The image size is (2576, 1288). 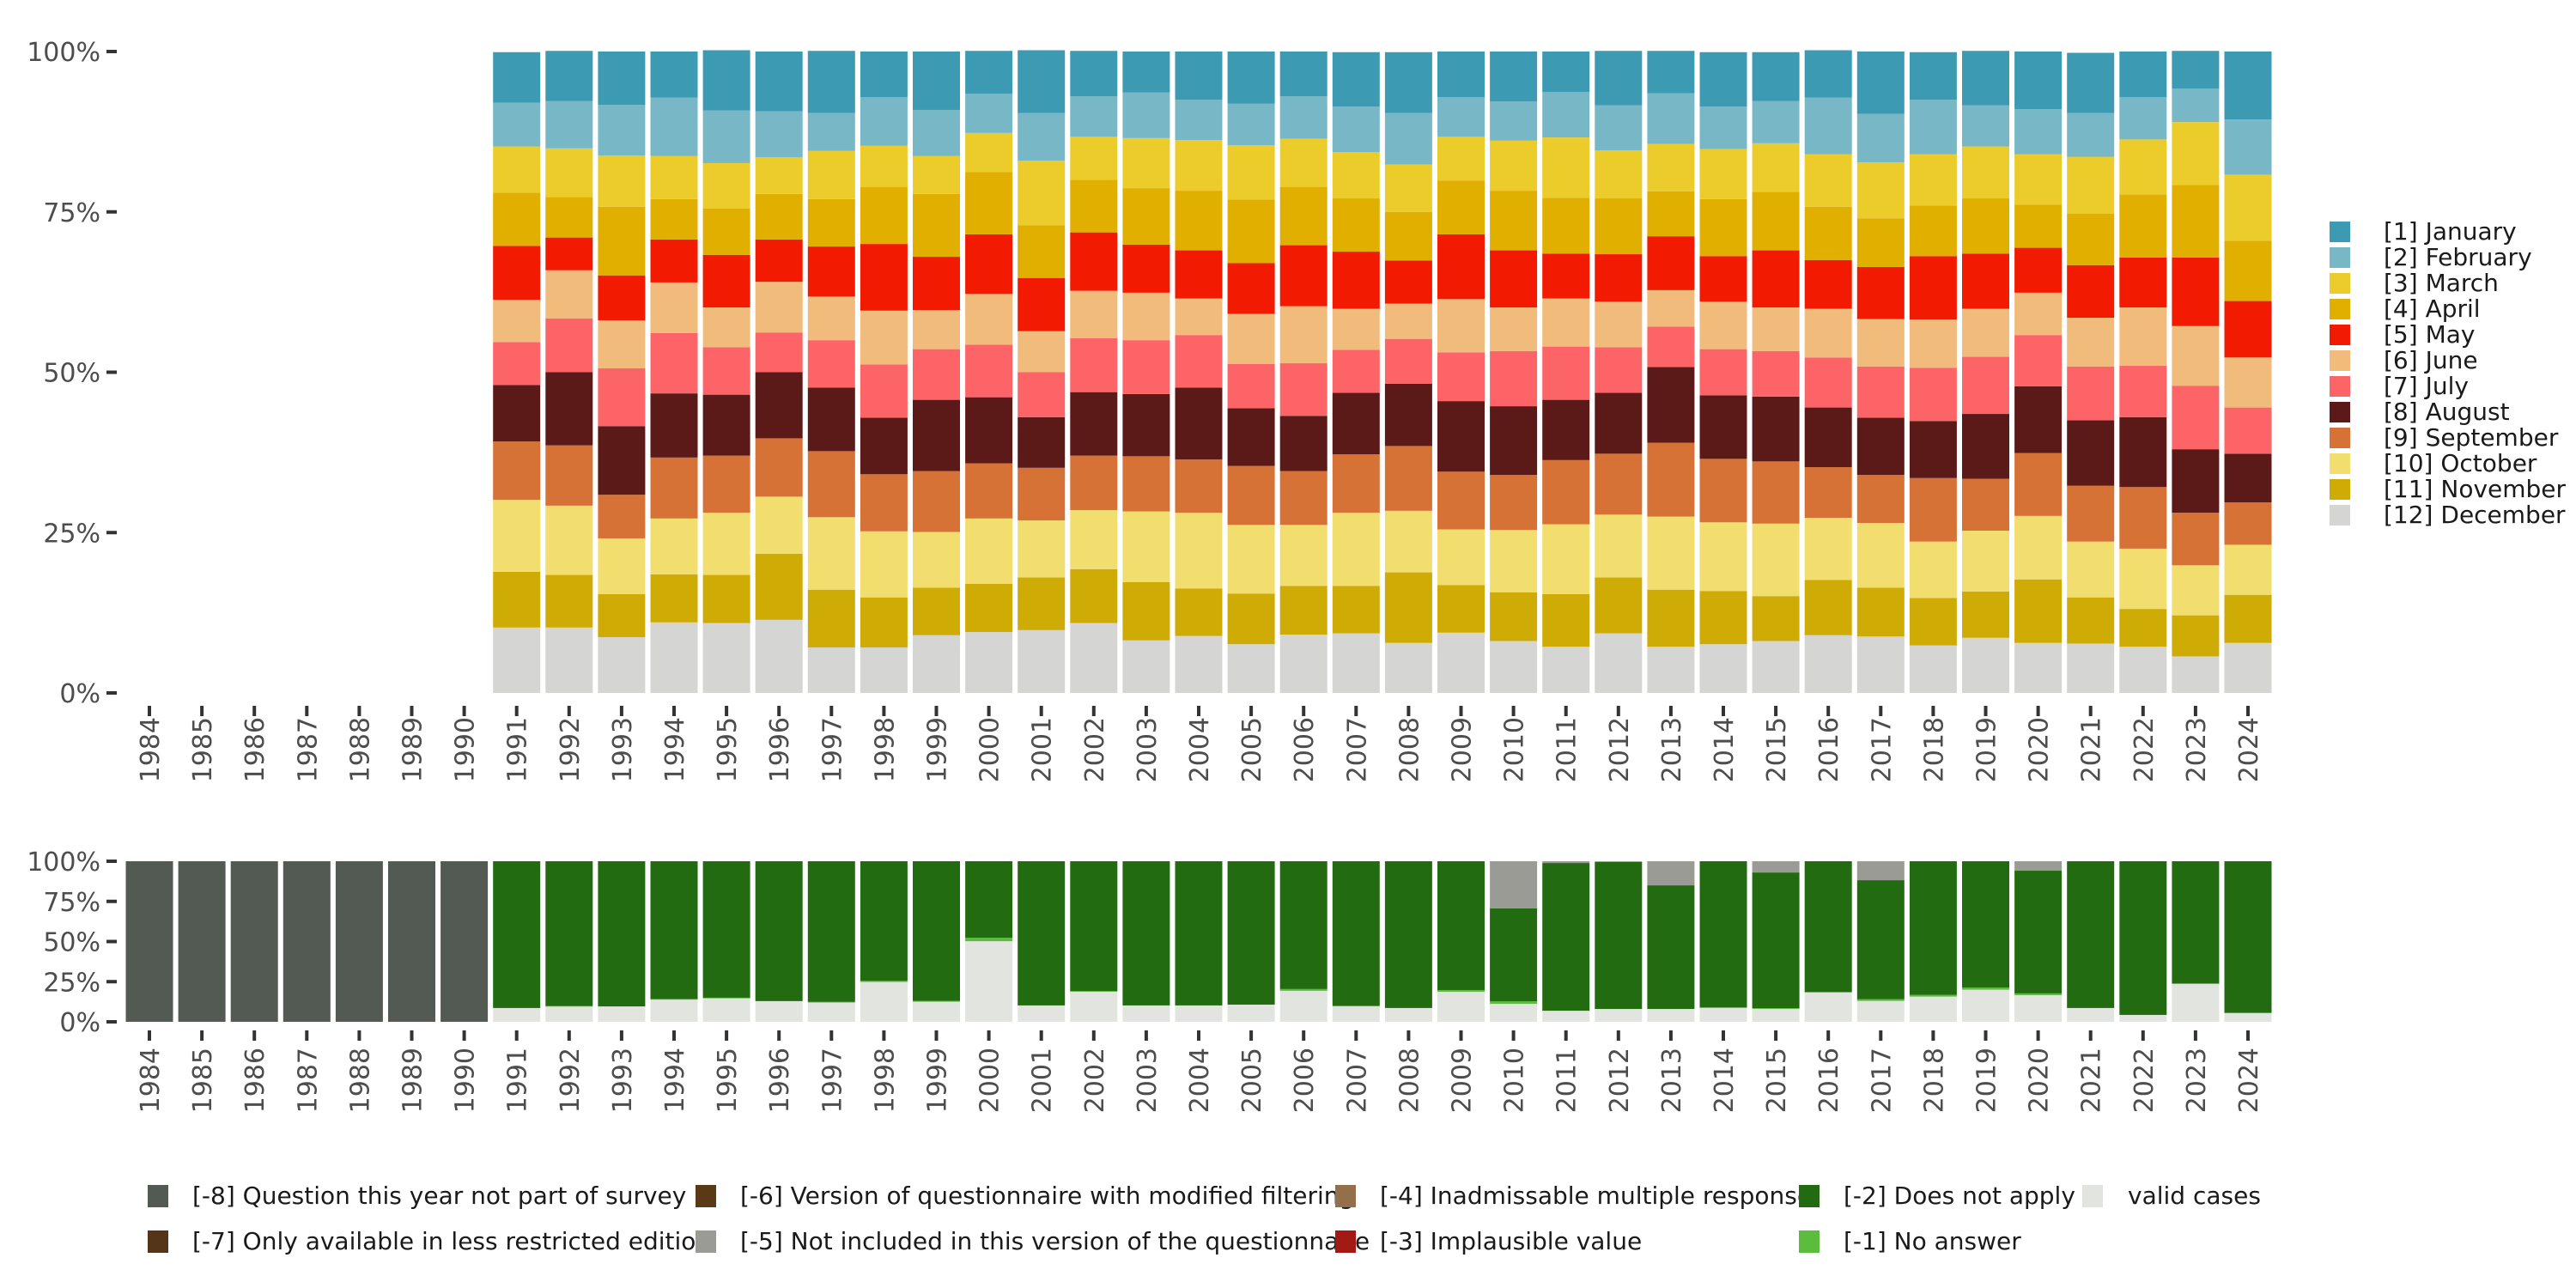 What do you see at coordinates (2143, 941) in the screenshot?
I see `bar-stack-2022` at bounding box center [2143, 941].